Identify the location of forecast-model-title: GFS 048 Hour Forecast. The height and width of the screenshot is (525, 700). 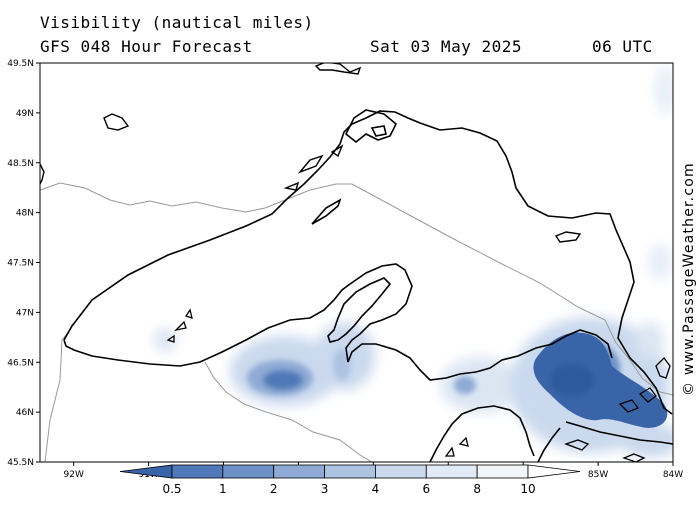
(146, 46).